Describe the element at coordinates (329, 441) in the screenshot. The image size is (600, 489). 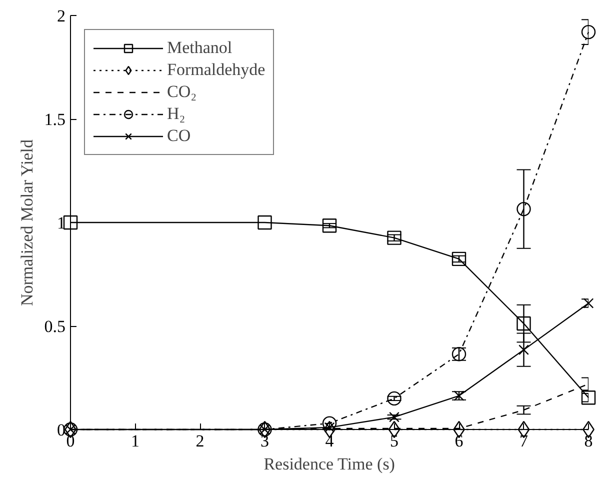
I see `x-tick-label: 4` at that location.